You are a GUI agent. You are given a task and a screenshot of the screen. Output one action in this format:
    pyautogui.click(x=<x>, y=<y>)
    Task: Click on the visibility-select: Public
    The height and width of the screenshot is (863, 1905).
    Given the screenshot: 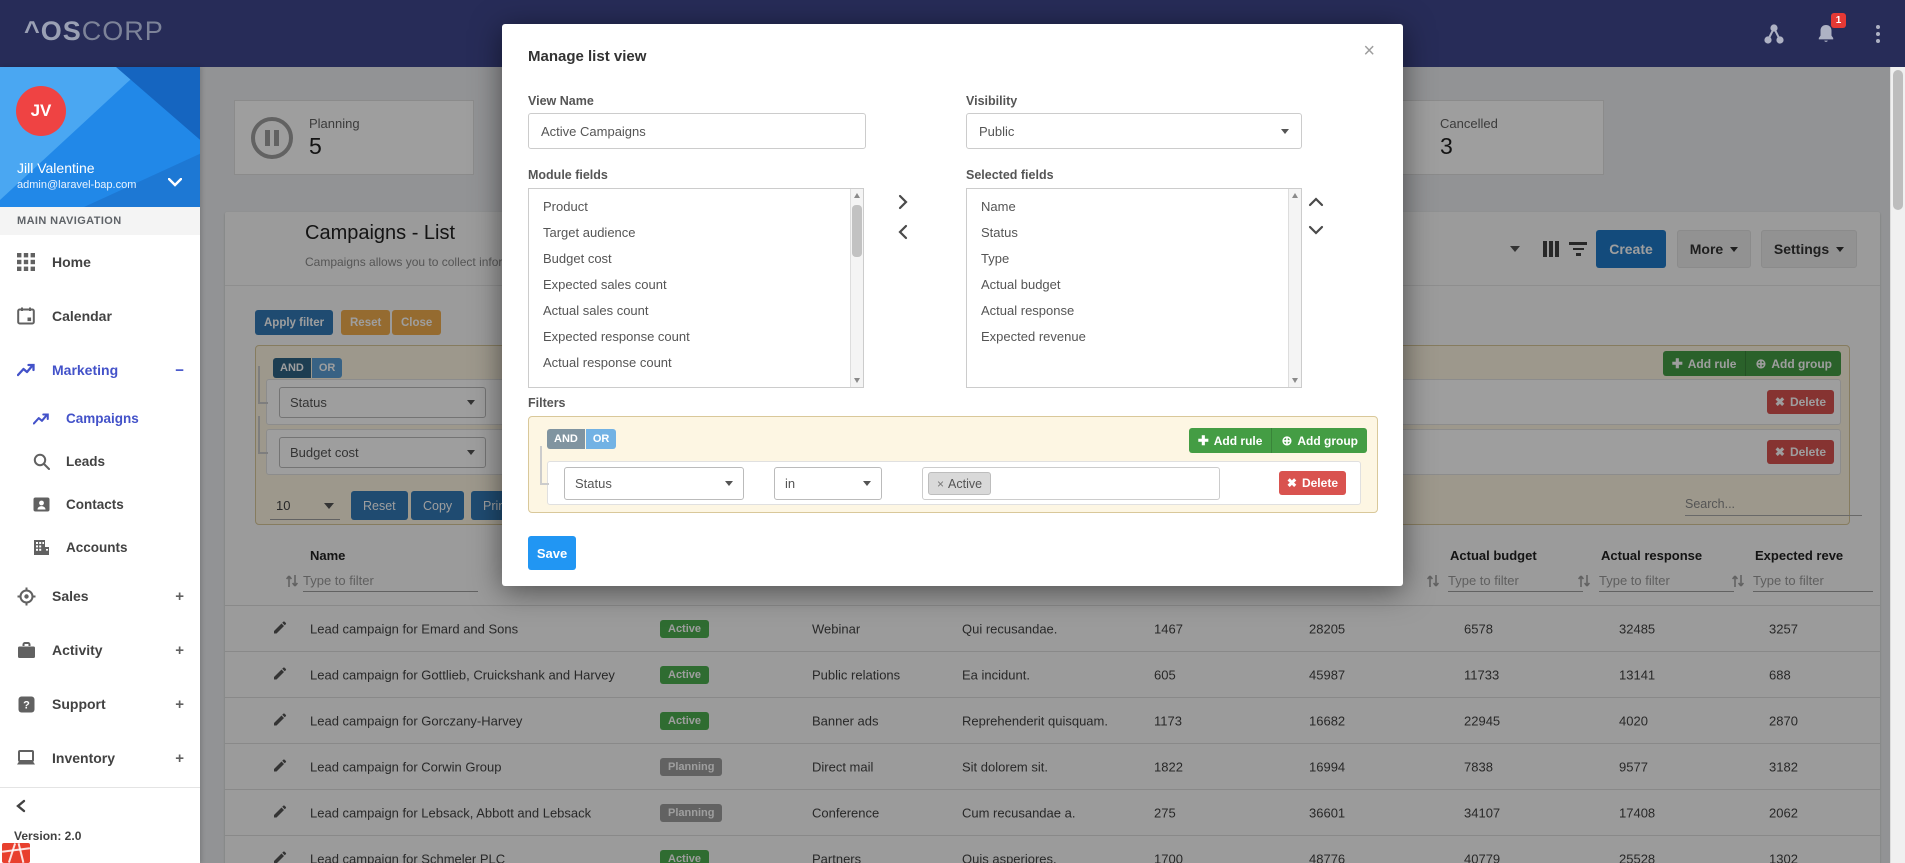 What is the action you would take?
    pyautogui.click(x=1134, y=131)
    